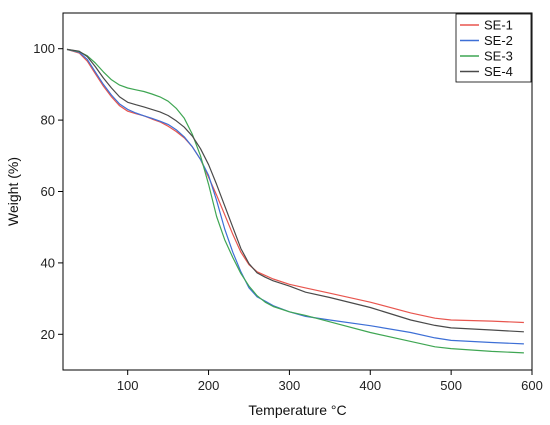 This screenshot has height=425, width=550. Describe the element at coordinates (44, 48) in the screenshot. I see `y-tick-label: 100` at that location.